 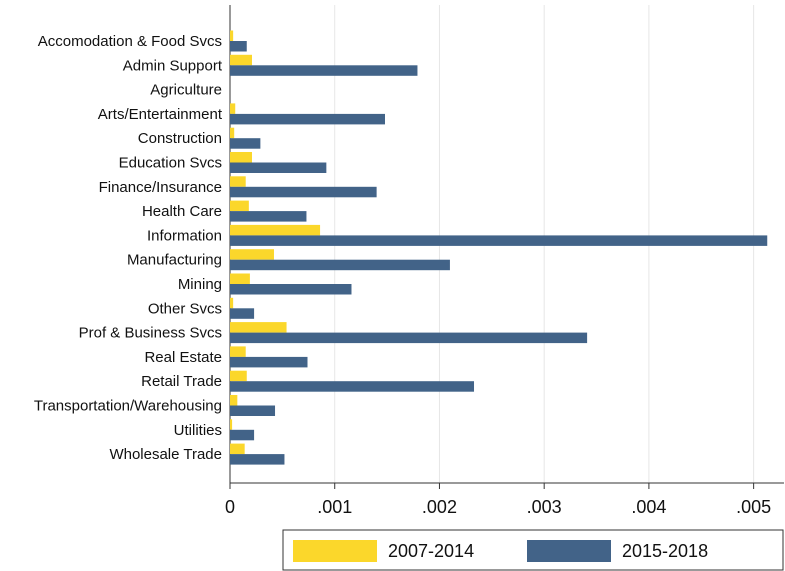 I want to click on category-label: Transportation/Warehousing, so click(x=128, y=405).